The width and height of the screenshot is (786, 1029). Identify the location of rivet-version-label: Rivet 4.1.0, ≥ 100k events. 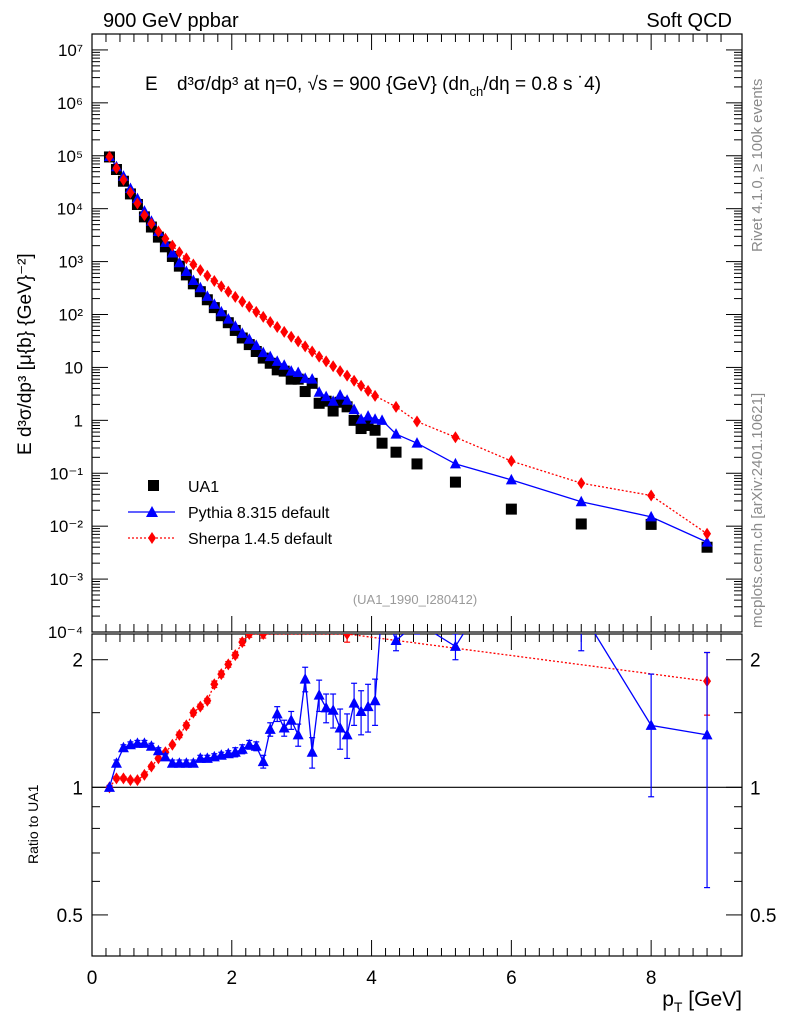
(757, 165).